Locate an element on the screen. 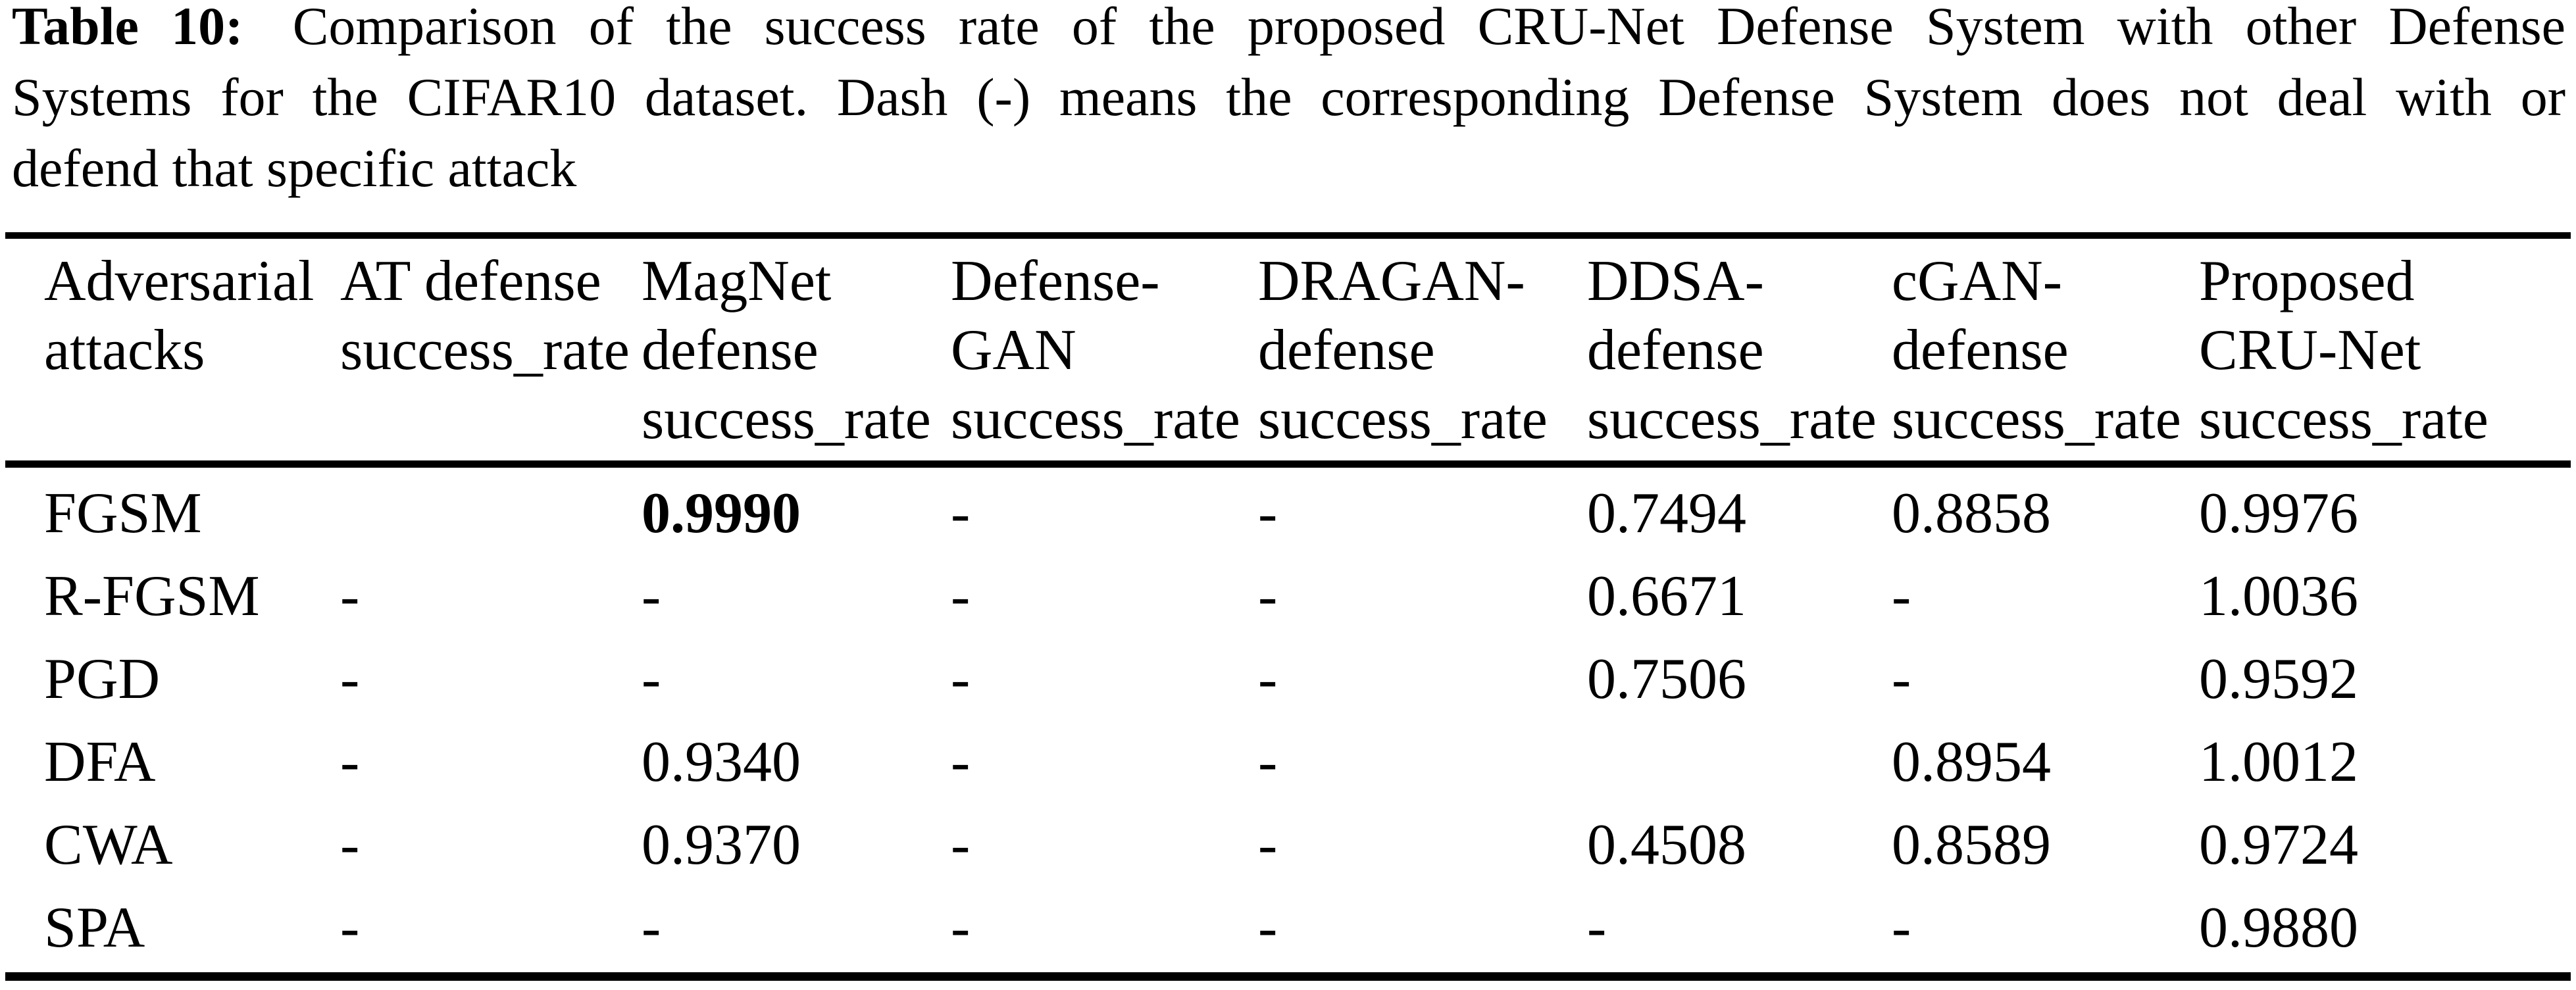 The height and width of the screenshot is (990, 2576). col-header-cgan-defense: cGAN- defense success_rate is located at coordinates (2037, 350).